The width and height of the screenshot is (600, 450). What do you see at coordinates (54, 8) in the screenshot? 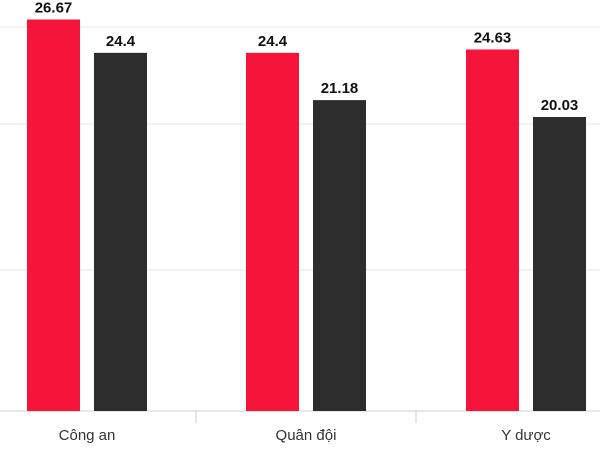
I see `data-label-1-1: 26.67` at bounding box center [54, 8].